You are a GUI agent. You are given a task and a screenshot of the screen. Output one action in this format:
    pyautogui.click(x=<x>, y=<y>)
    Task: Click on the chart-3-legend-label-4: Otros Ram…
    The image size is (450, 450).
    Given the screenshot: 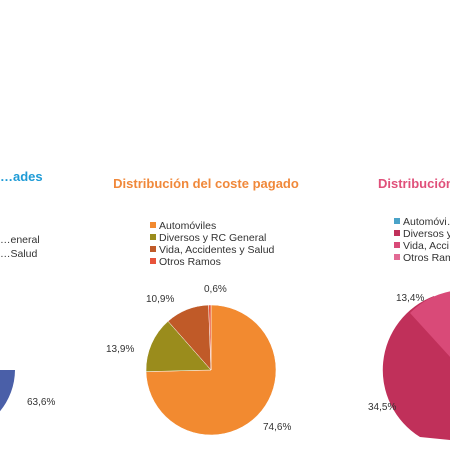 What is the action you would take?
    pyautogui.click(x=426, y=258)
    